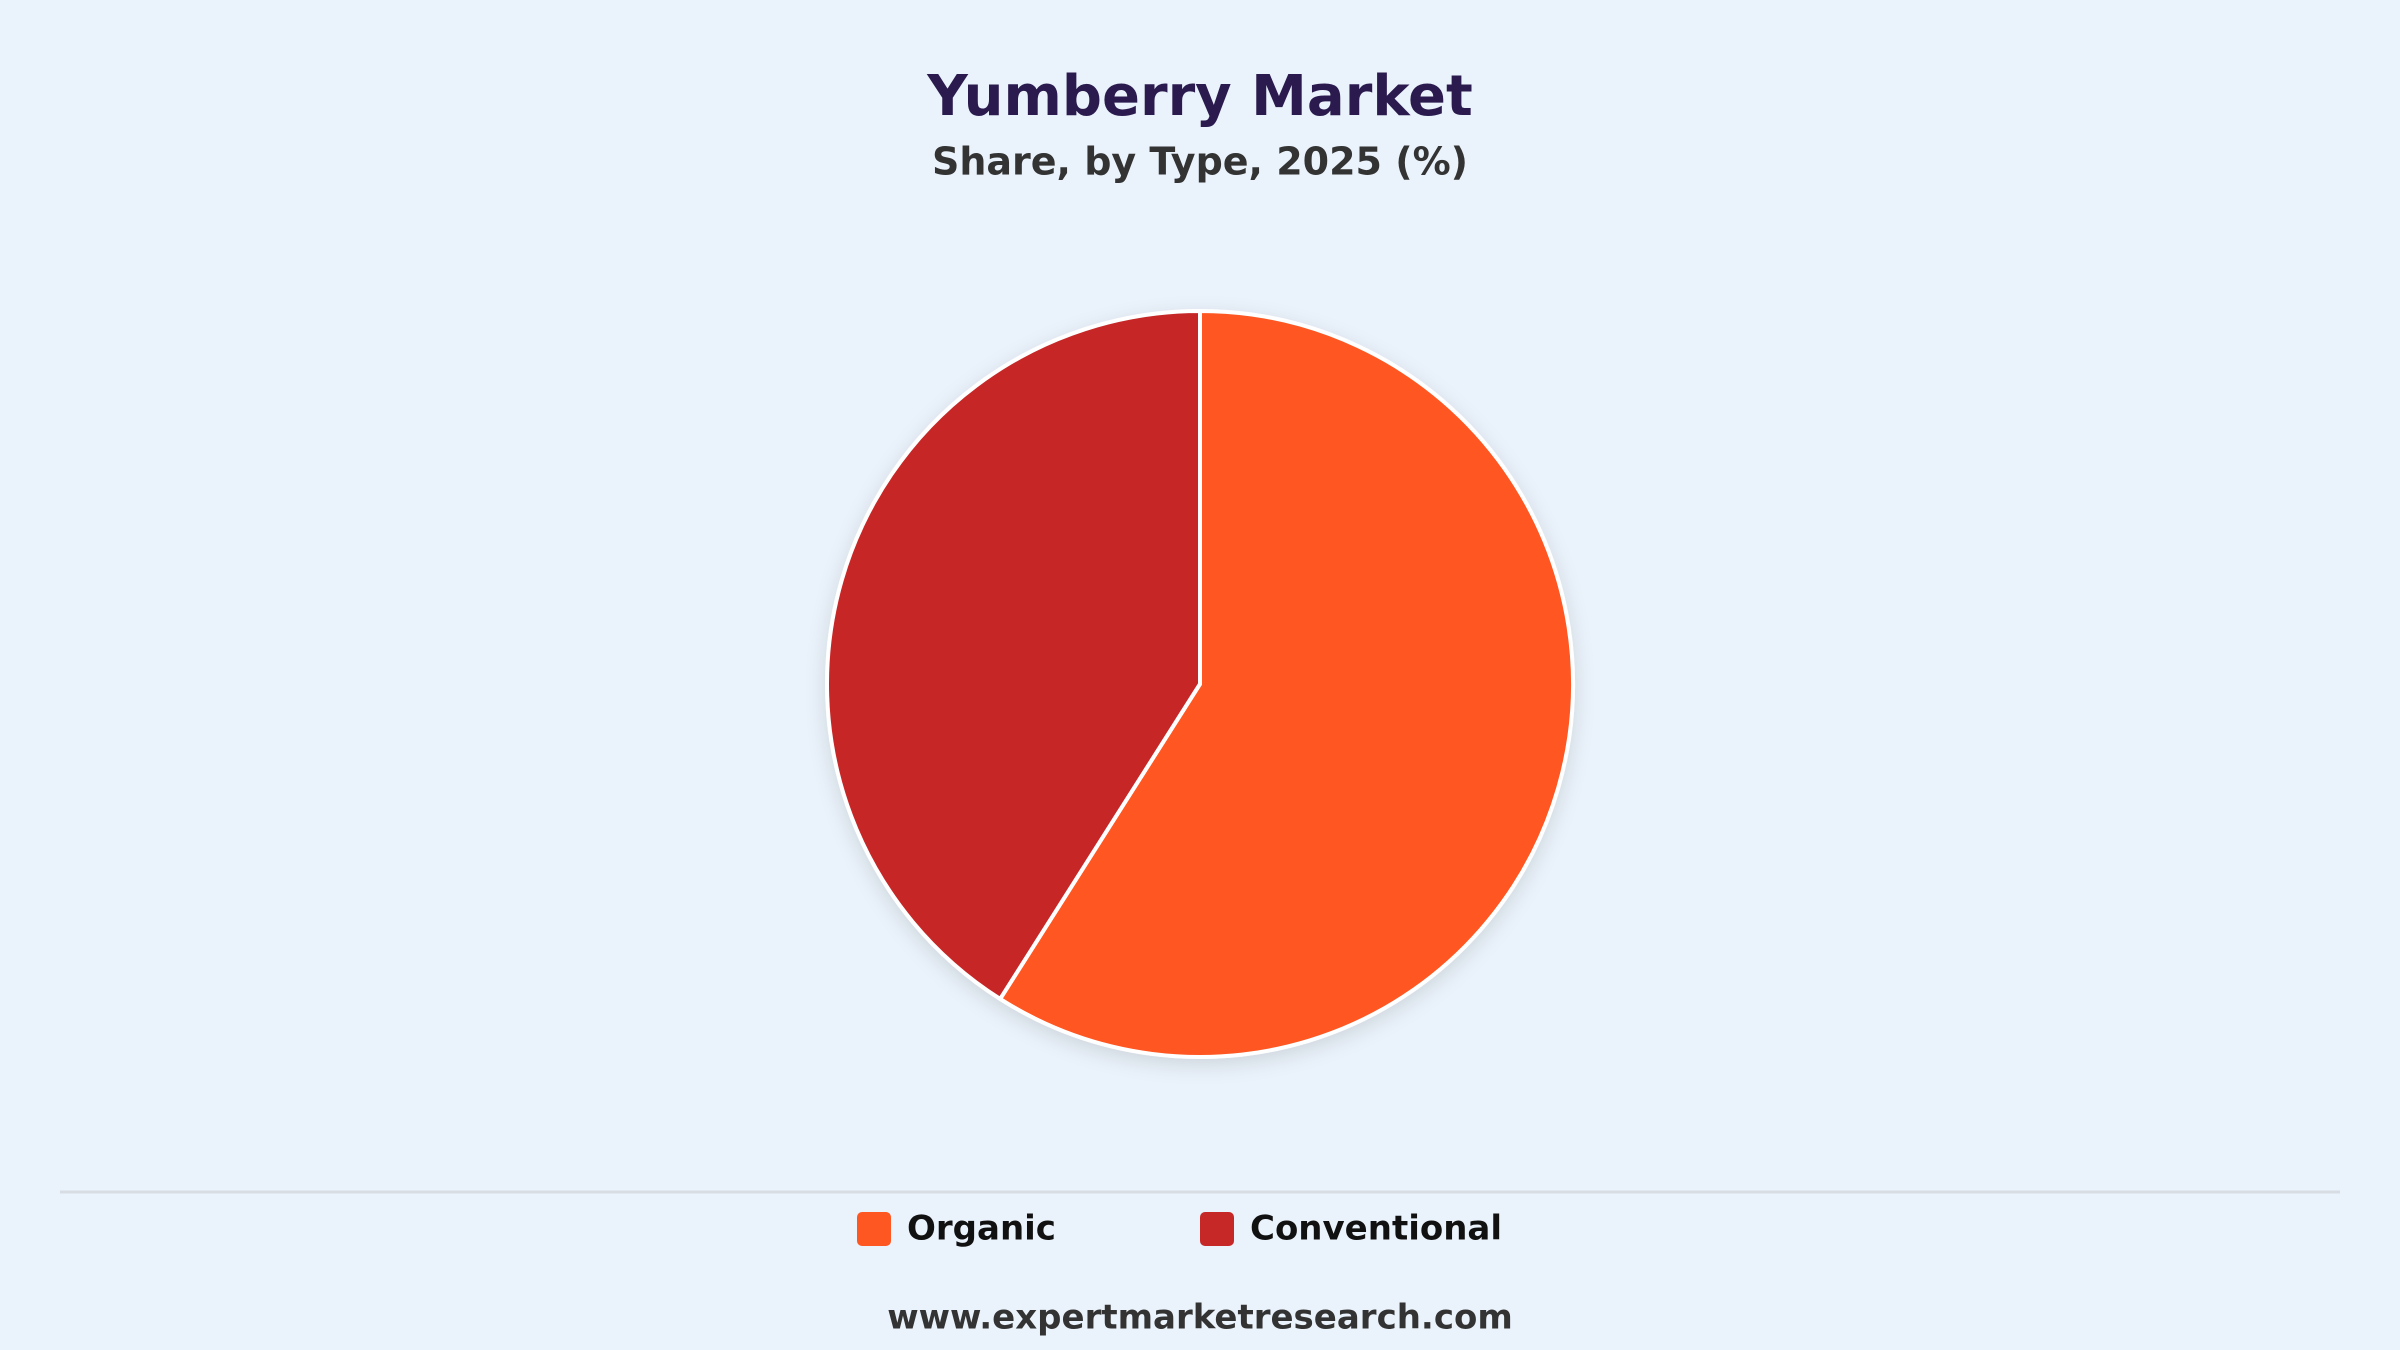 This screenshot has width=2400, height=1350. I want to click on footer: www.expertmarketresearch.com, so click(1200, 1318).